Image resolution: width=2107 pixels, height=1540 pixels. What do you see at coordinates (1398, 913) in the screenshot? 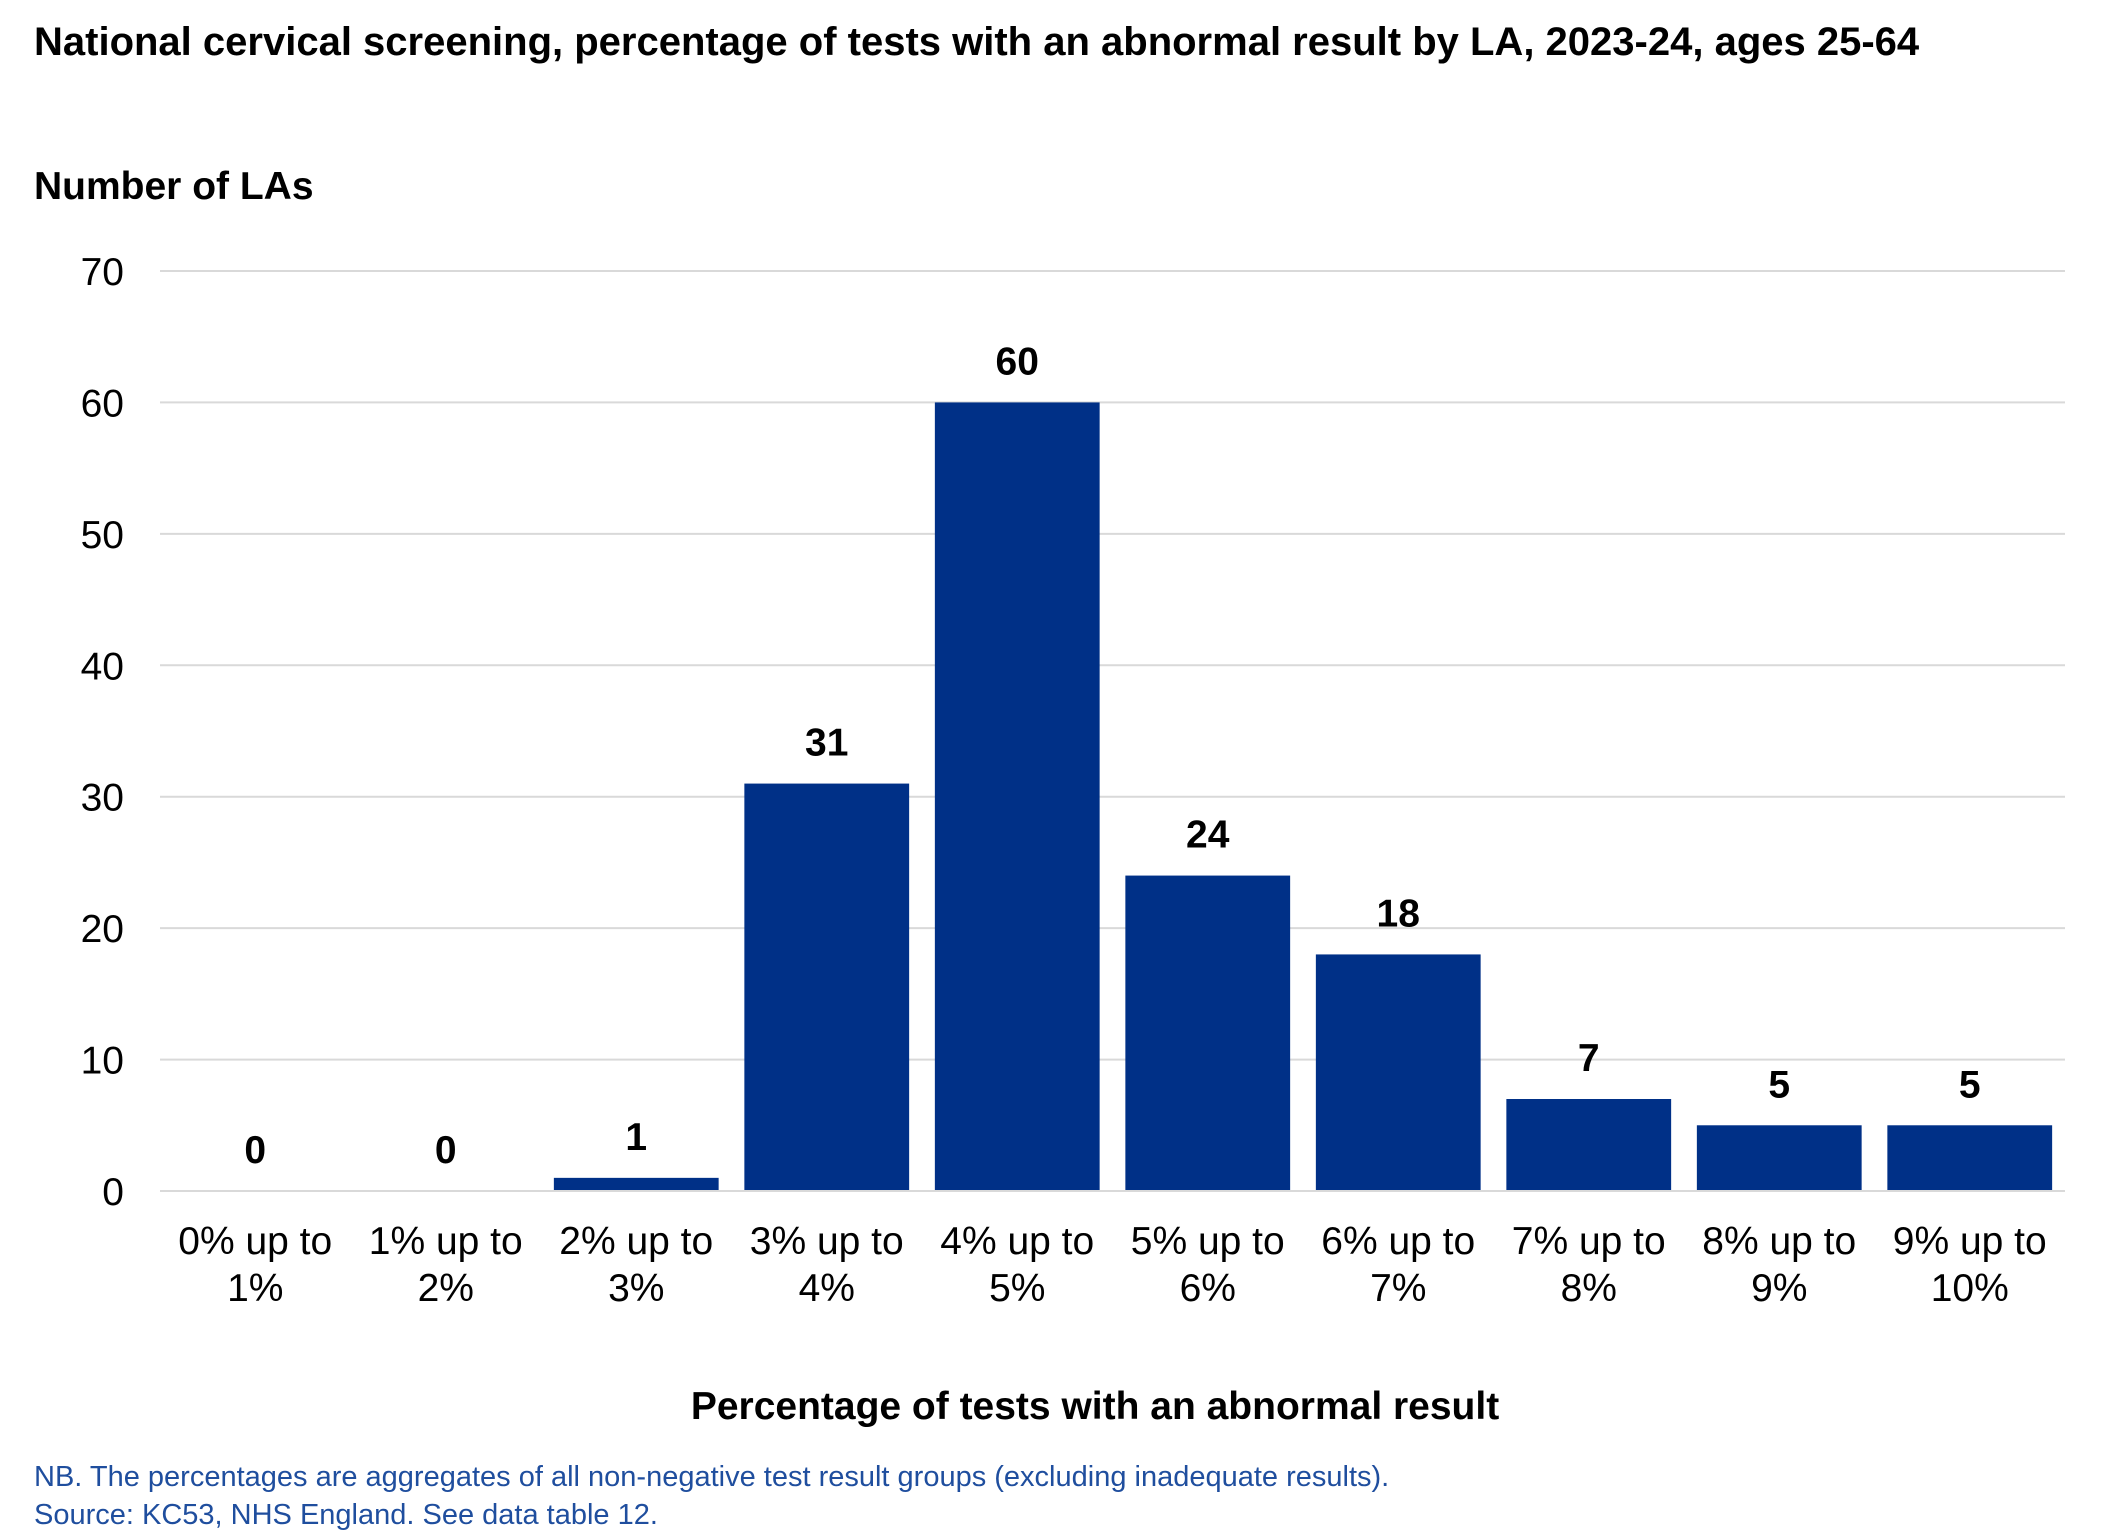
I see `data-label: 18` at bounding box center [1398, 913].